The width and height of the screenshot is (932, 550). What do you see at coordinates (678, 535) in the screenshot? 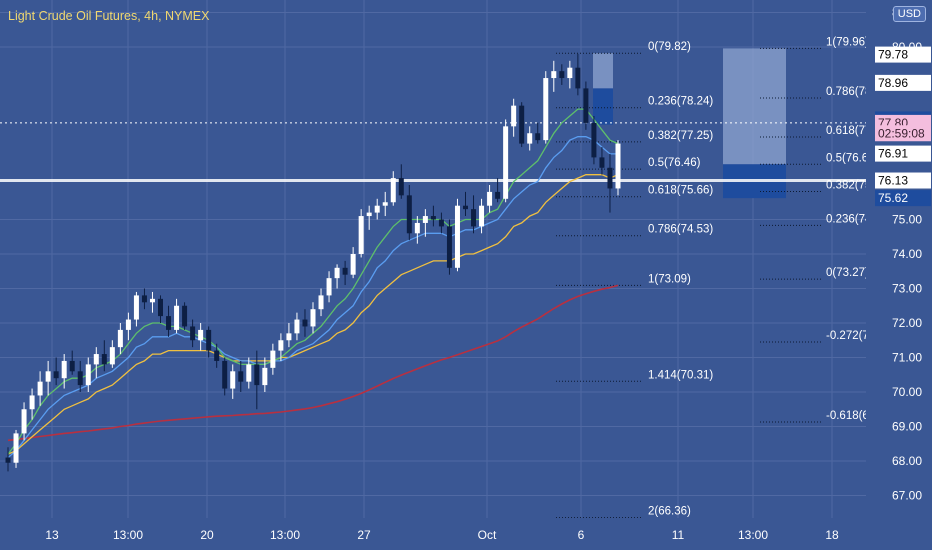
I see `x-tick-label: 11` at bounding box center [678, 535].